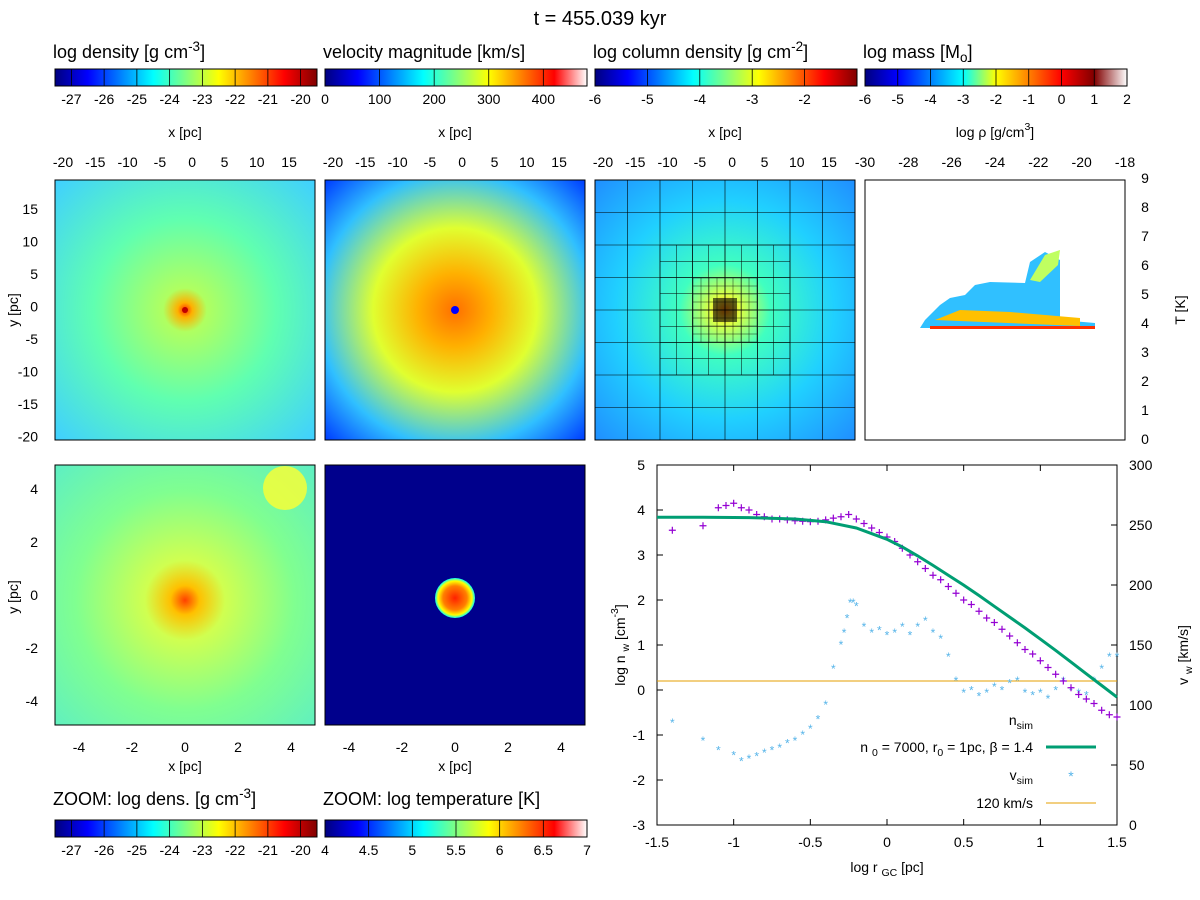 The width and height of the screenshot is (1200, 900). I want to click on top-ytick: 10, so click(30, 242).